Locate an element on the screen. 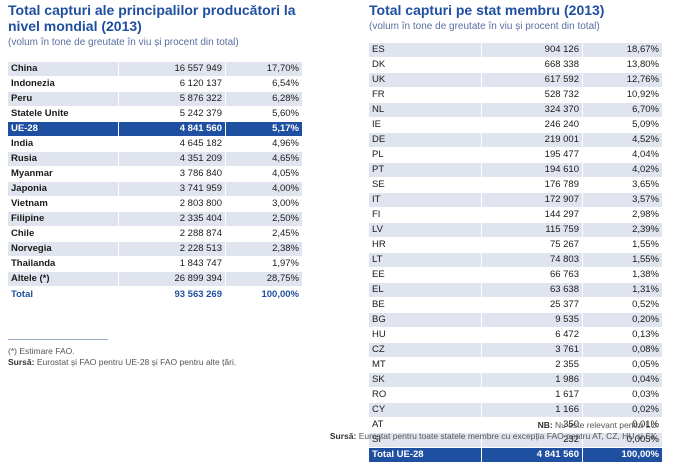 This screenshot has width=673, height=463. world-cell-name: China is located at coordinates (63, 69).